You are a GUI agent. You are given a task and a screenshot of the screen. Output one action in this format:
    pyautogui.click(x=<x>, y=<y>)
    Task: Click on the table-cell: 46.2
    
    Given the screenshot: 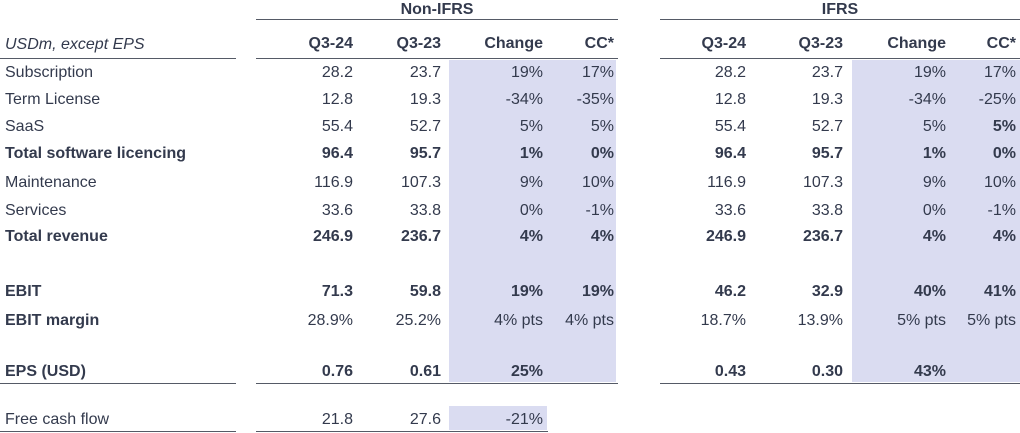 What is the action you would take?
    pyautogui.click(x=730, y=291)
    